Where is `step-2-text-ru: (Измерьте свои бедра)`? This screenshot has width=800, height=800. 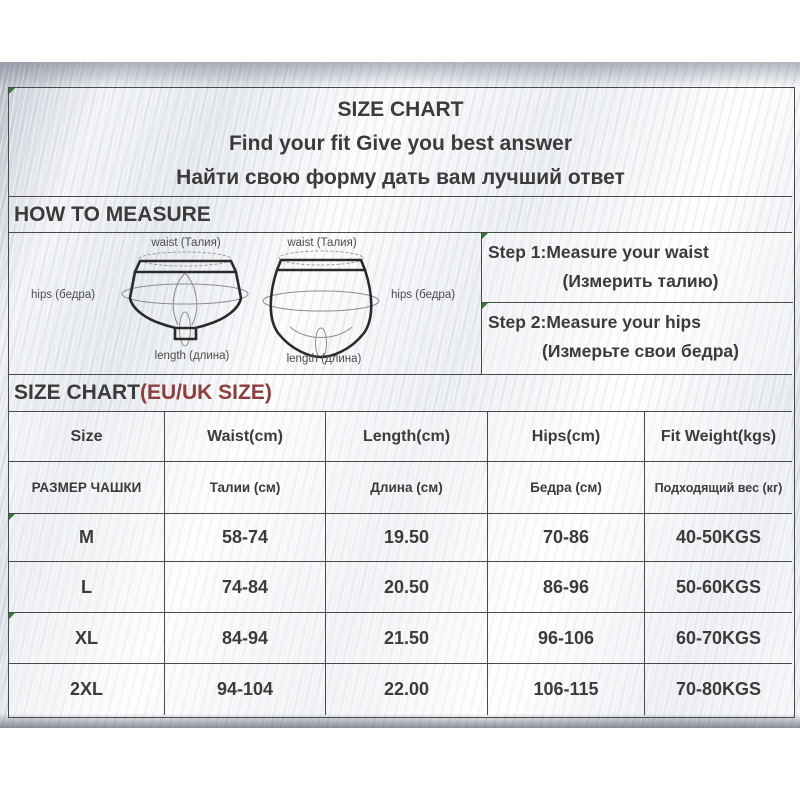 step-2-text-ru: (Измерьте свои бедра) is located at coordinates (640, 351).